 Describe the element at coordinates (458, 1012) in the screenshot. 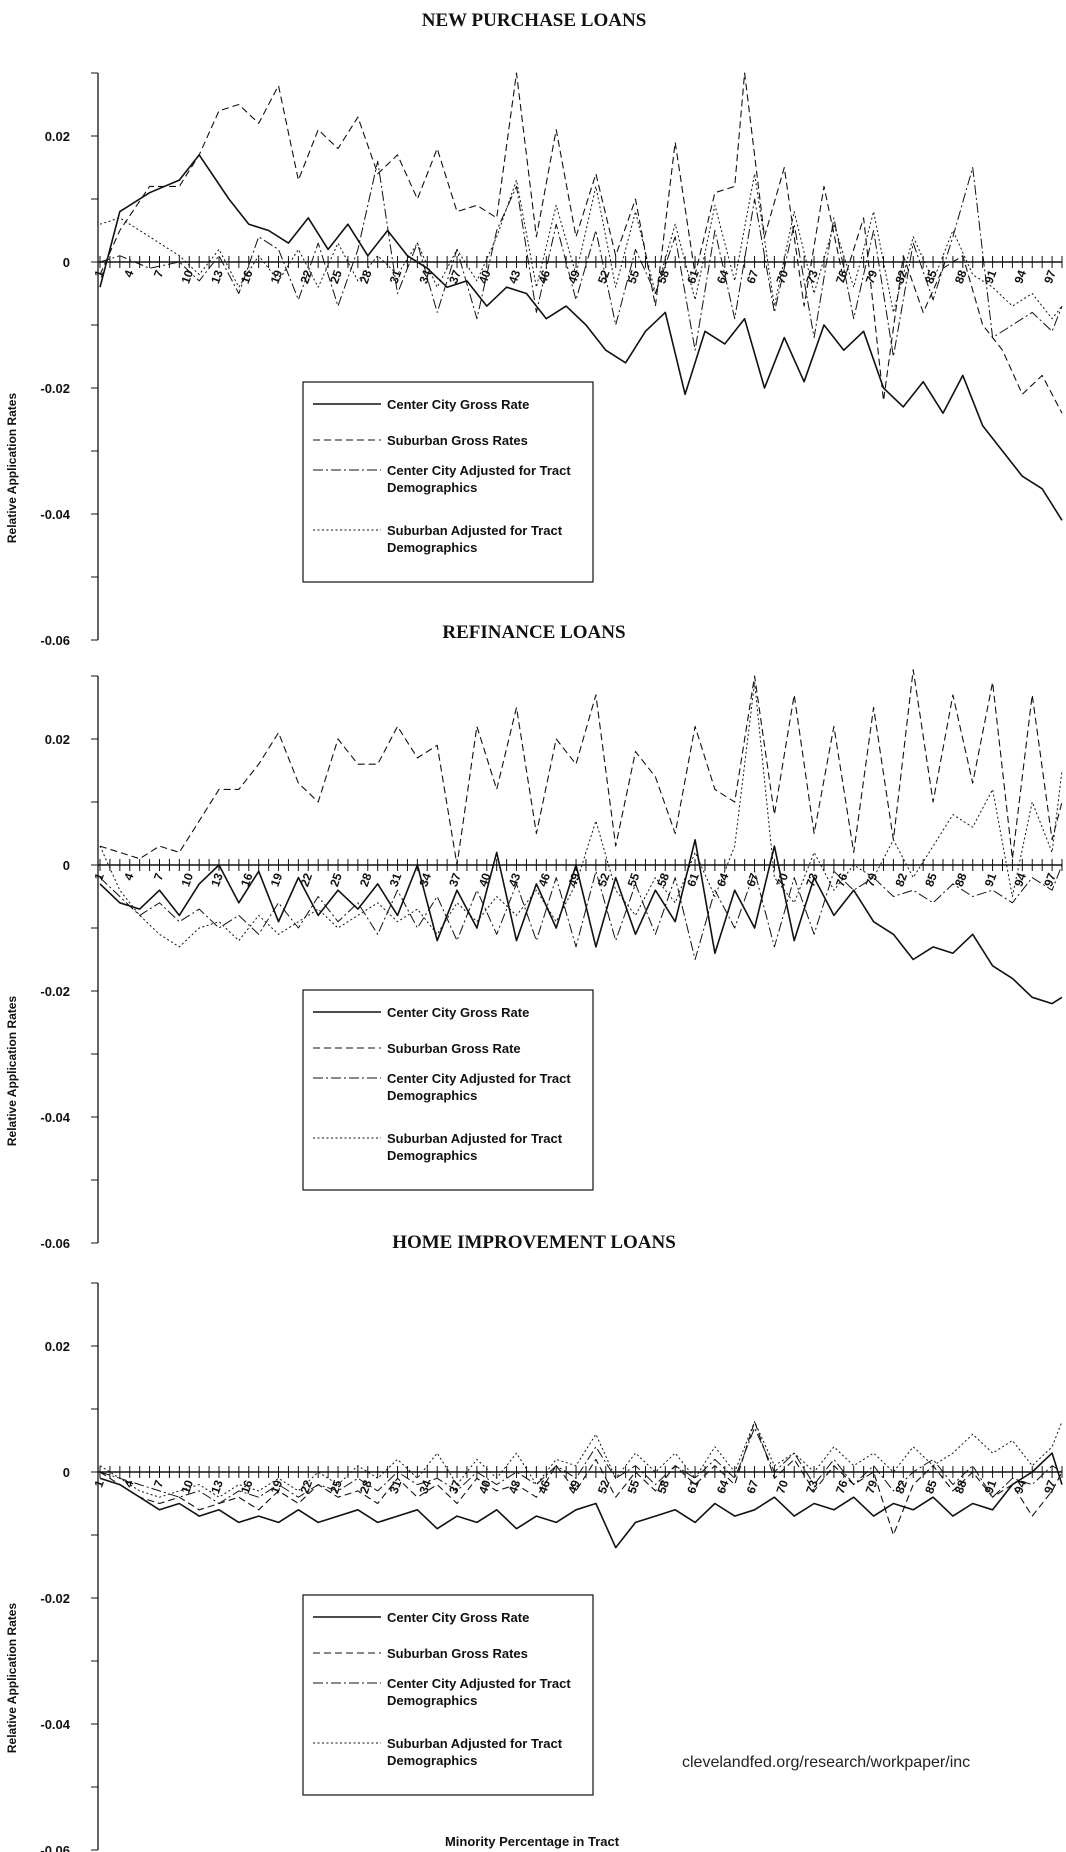

I see `legend-label-1: Center City Gross Rate` at that location.